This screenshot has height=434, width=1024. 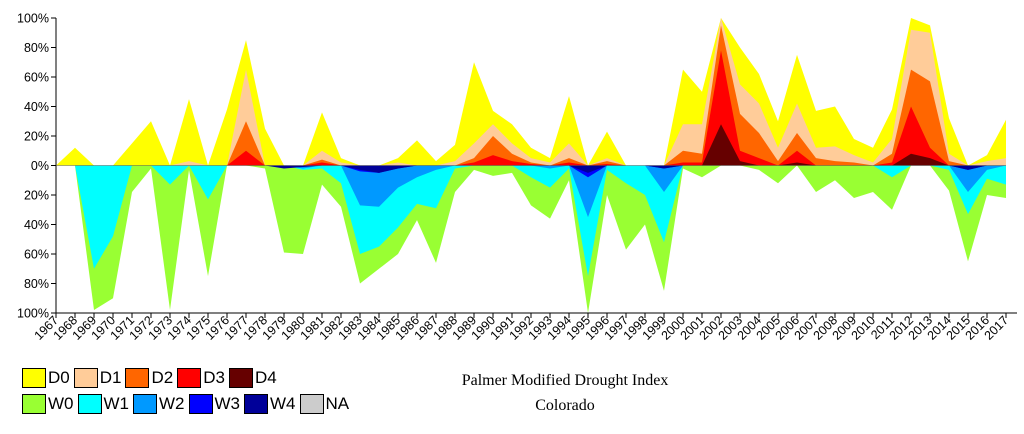 What do you see at coordinates (214, 377) in the screenshot?
I see `legend-label: D3` at bounding box center [214, 377].